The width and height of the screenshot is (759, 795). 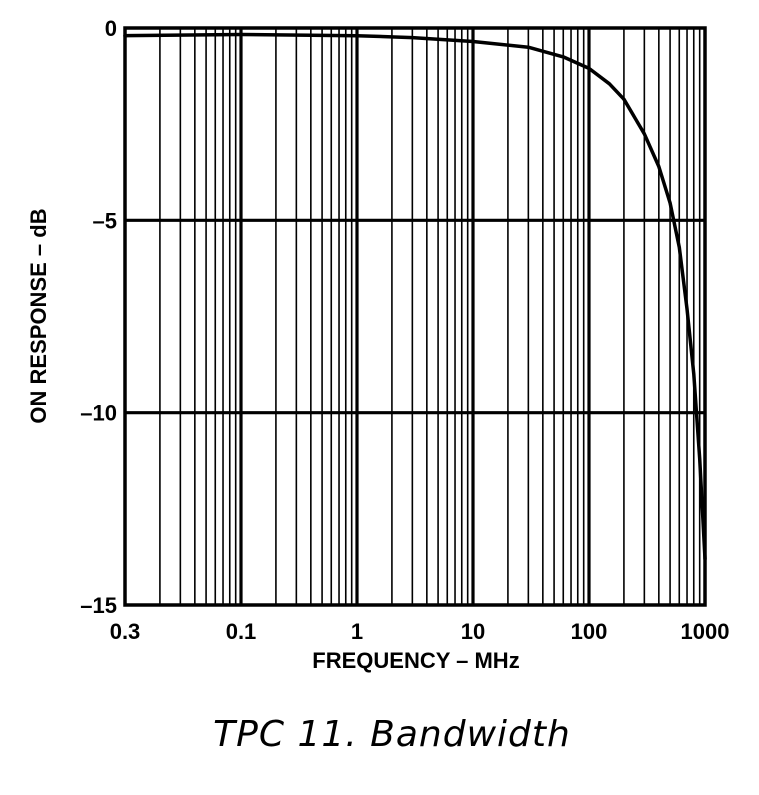 I want to click on x-tick-label: 0.1, so click(x=241, y=631).